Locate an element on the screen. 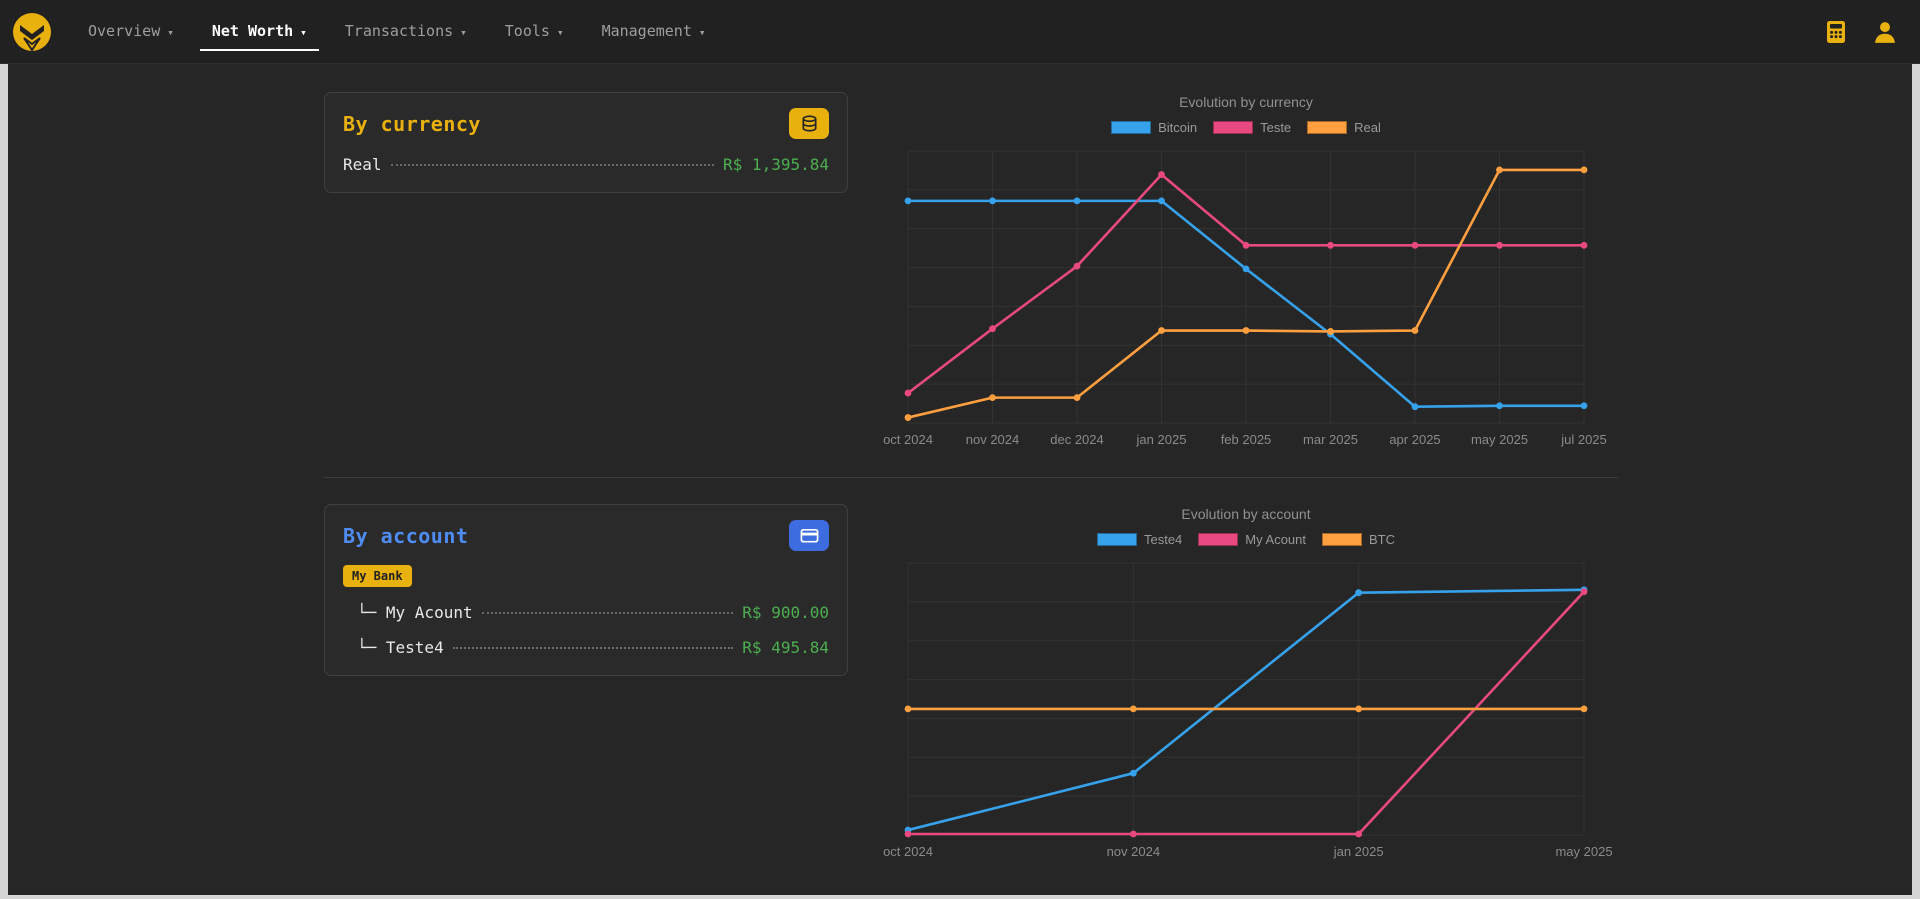 This screenshot has height=899, width=1920. by-account-card-header: By account is located at coordinates (586, 535).